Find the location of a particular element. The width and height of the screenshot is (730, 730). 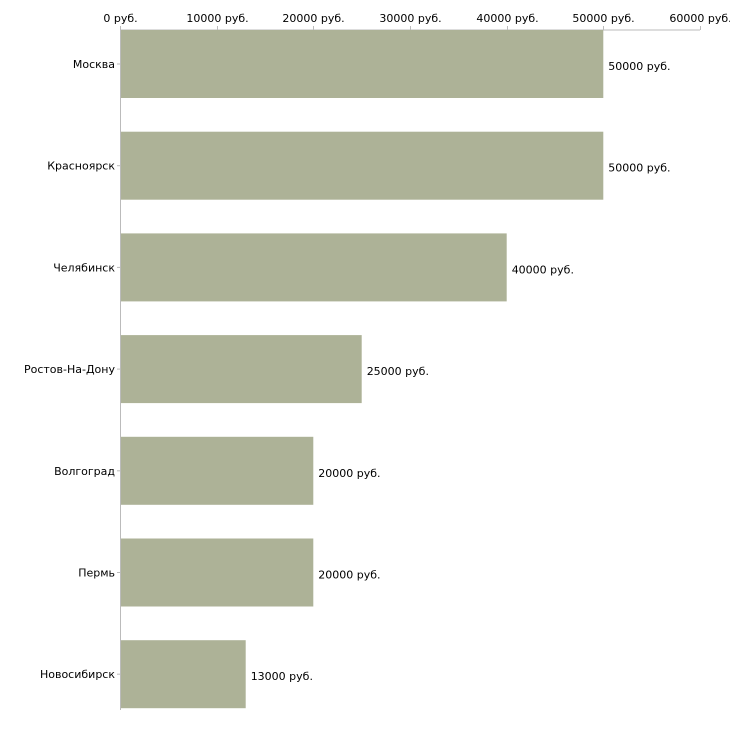

category-label: Ростов-На-Дону is located at coordinates (69, 369).